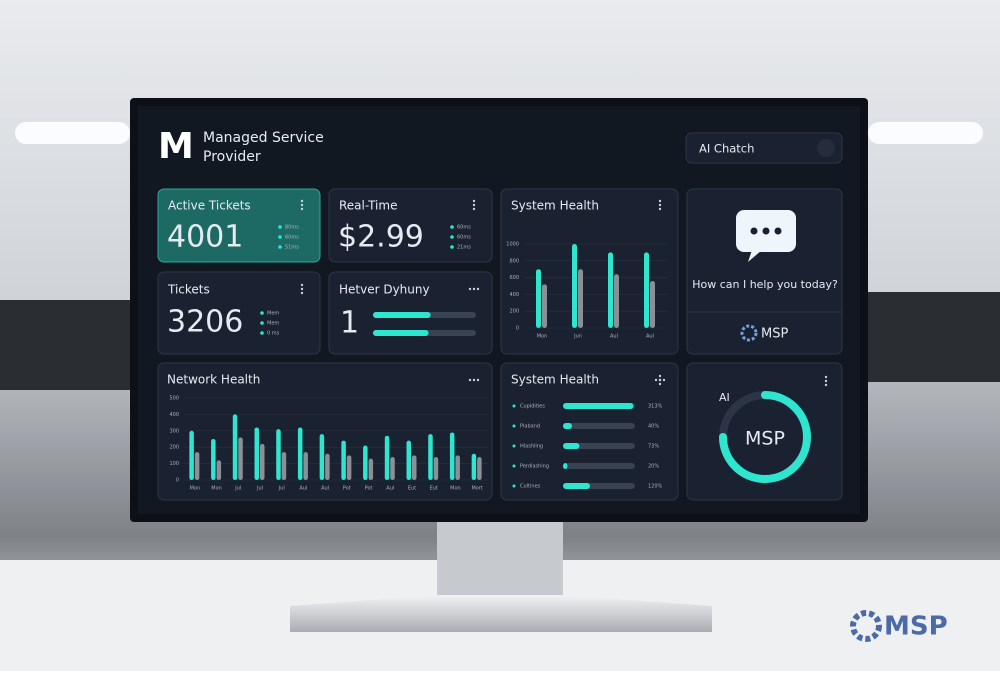 The image size is (1000, 675). What do you see at coordinates (176, 146) in the screenshot?
I see `logo: M` at bounding box center [176, 146].